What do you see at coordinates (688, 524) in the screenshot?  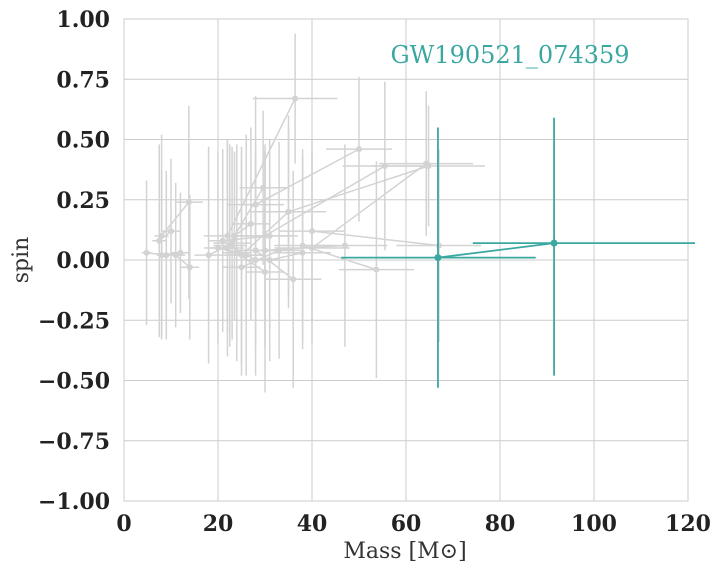 I see `x-tick-label: 120` at bounding box center [688, 524].